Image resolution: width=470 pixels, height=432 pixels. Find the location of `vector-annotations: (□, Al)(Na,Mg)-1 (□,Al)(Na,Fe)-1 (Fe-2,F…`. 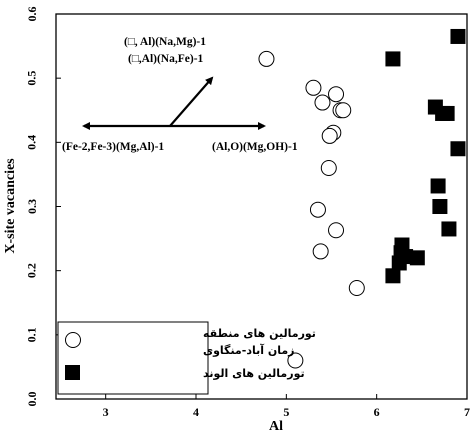

vector-annotations: (□, Al)(Na,Mg)-1 (□,Al)(Na,Fe)-1 (Fe-2,F… is located at coordinates (180, 94).